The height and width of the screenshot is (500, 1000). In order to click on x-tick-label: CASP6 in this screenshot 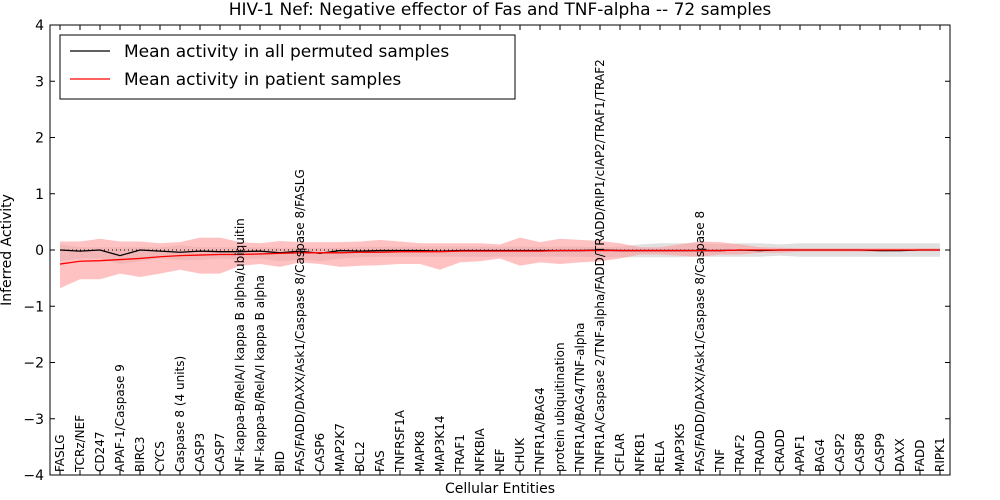, I will do `click(320, 452)`.